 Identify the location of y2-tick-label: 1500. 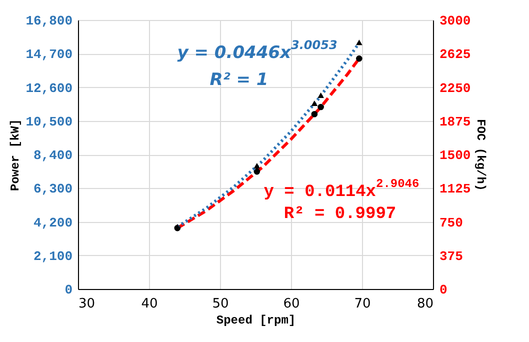
(455, 155).